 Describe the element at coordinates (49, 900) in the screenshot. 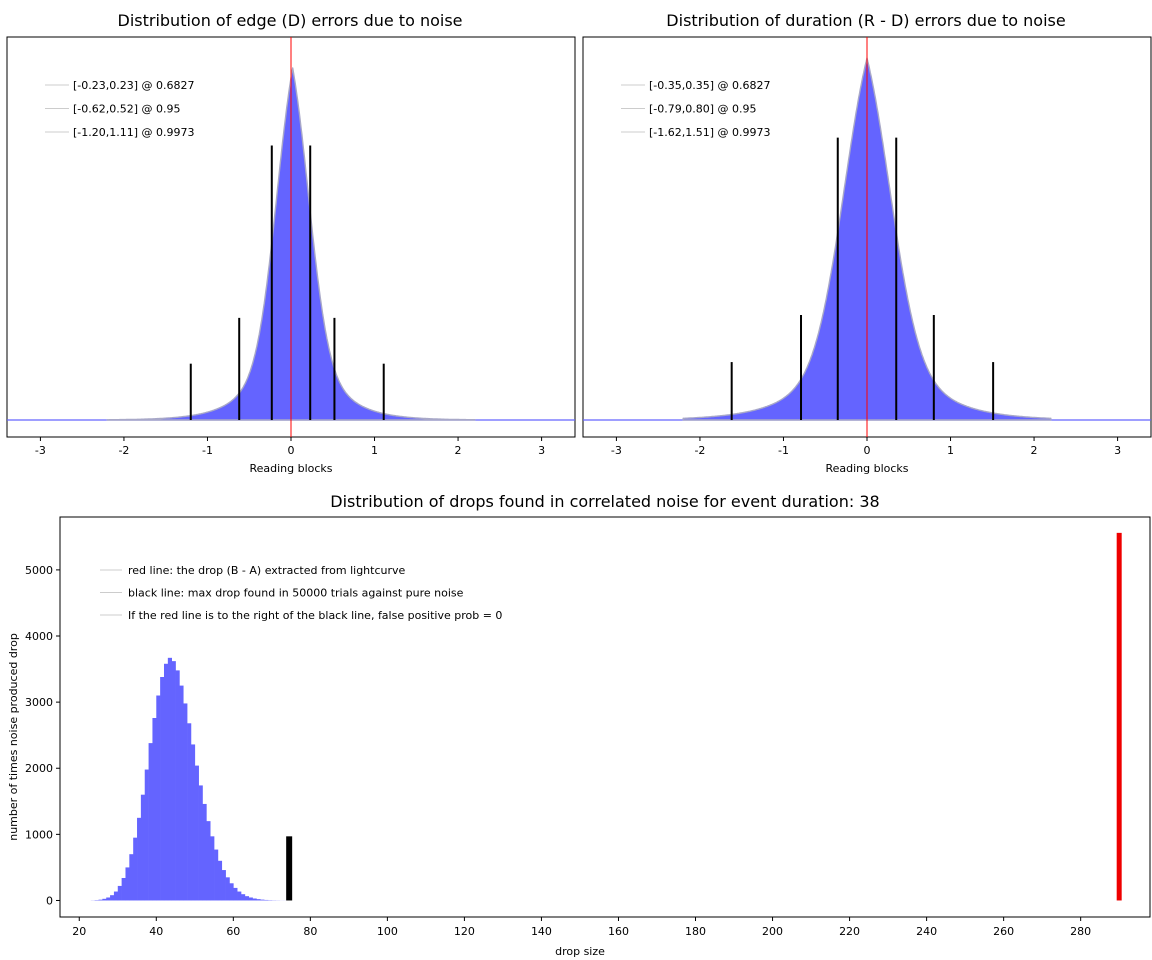

I see `y-tick-label-0: 0` at that location.